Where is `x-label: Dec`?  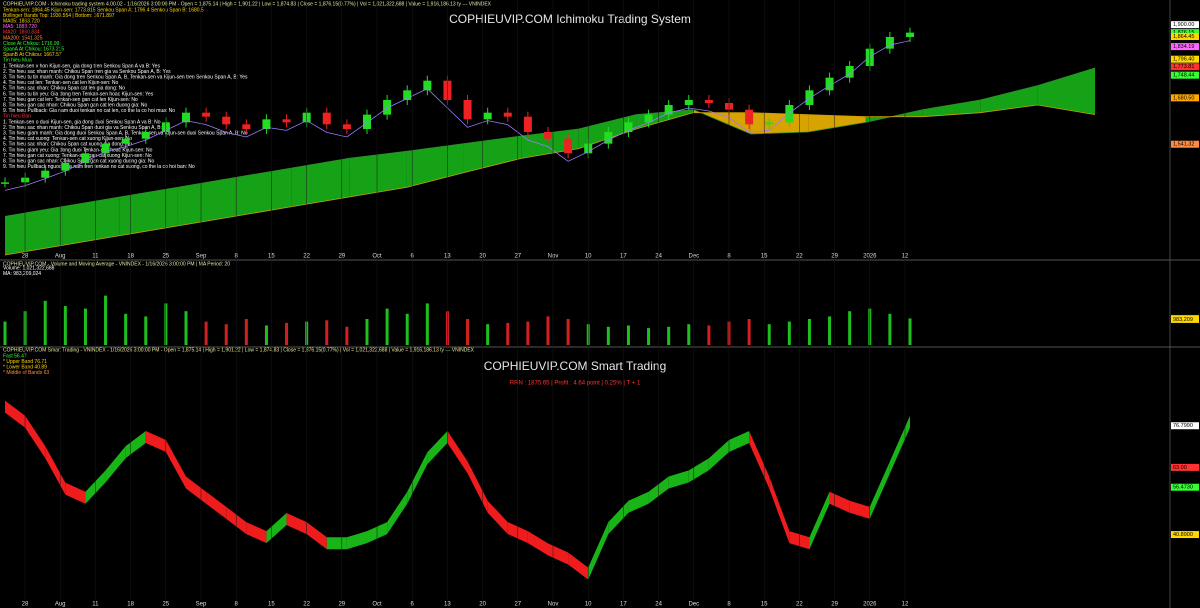
x-label: Dec is located at coordinates (693, 605).